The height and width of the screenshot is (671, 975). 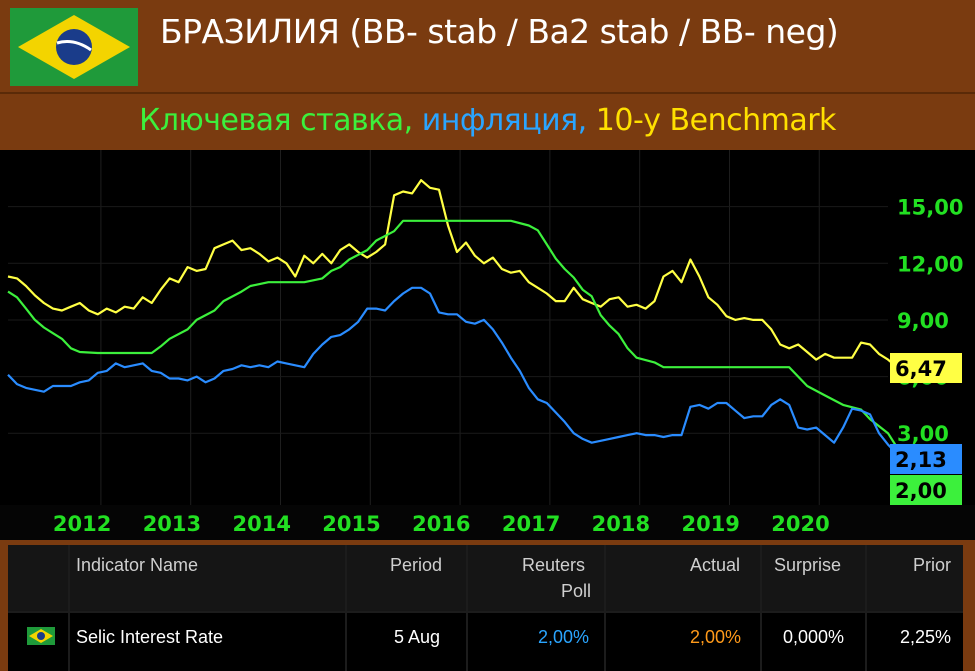 I want to click on x-tick-label: 2014, so click(x=261, y=524).